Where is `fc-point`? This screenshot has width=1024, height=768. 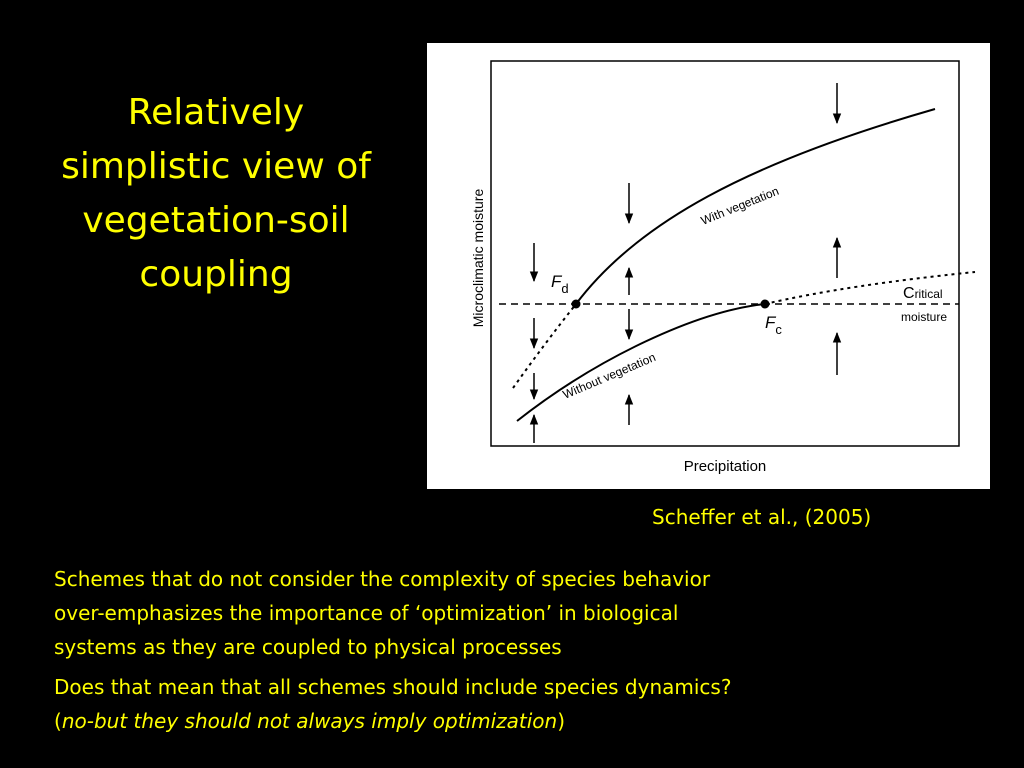 fc-point is located at coordinates (765, 304).